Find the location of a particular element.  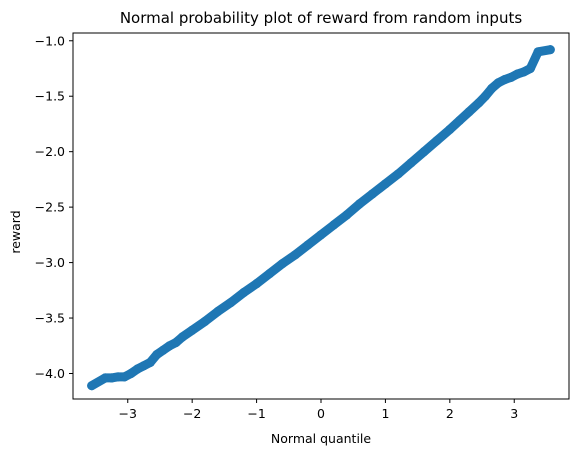

y-tick-label: −3.0 is located at coordinates (50, 262).